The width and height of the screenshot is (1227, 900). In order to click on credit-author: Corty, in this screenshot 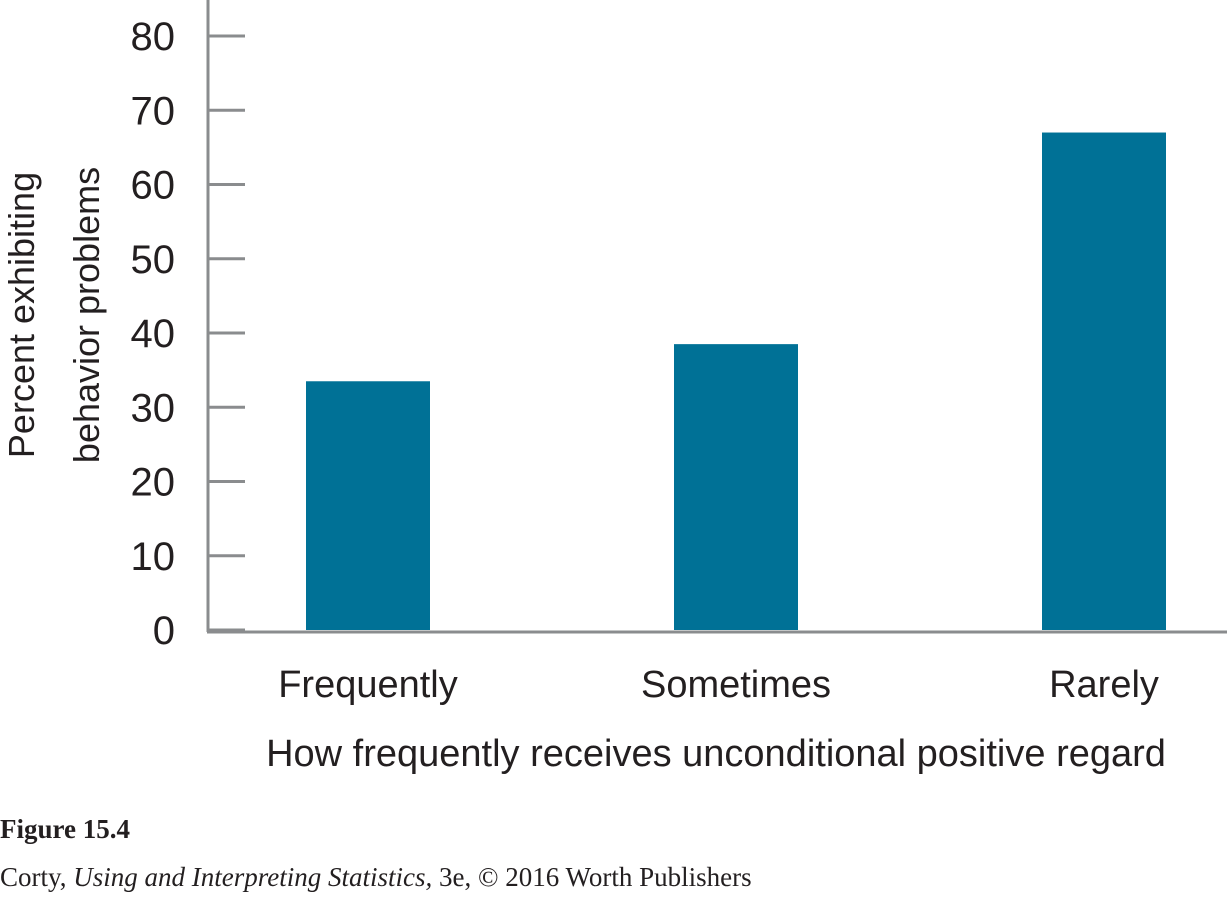, I will do `click(37, 877)`.